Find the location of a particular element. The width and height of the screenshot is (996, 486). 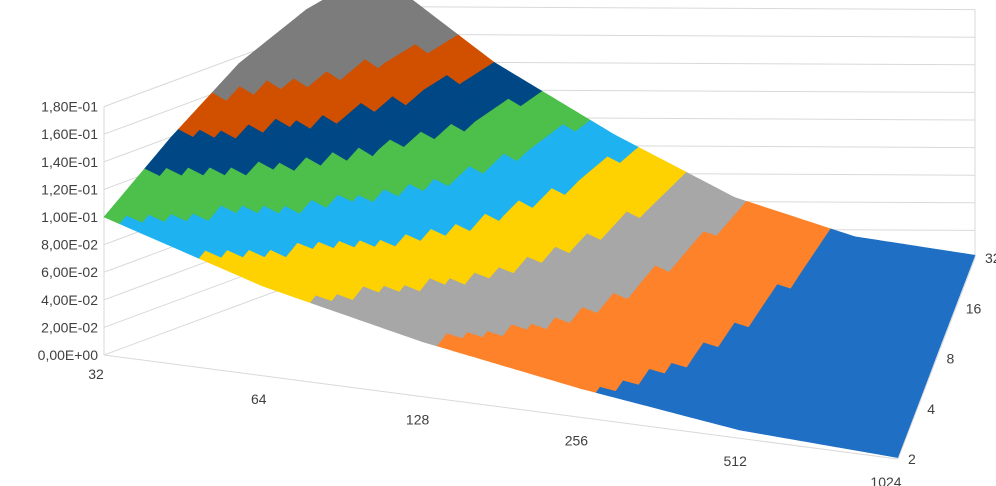

x-tick-label: 32 is located at coordinates (96, 374).